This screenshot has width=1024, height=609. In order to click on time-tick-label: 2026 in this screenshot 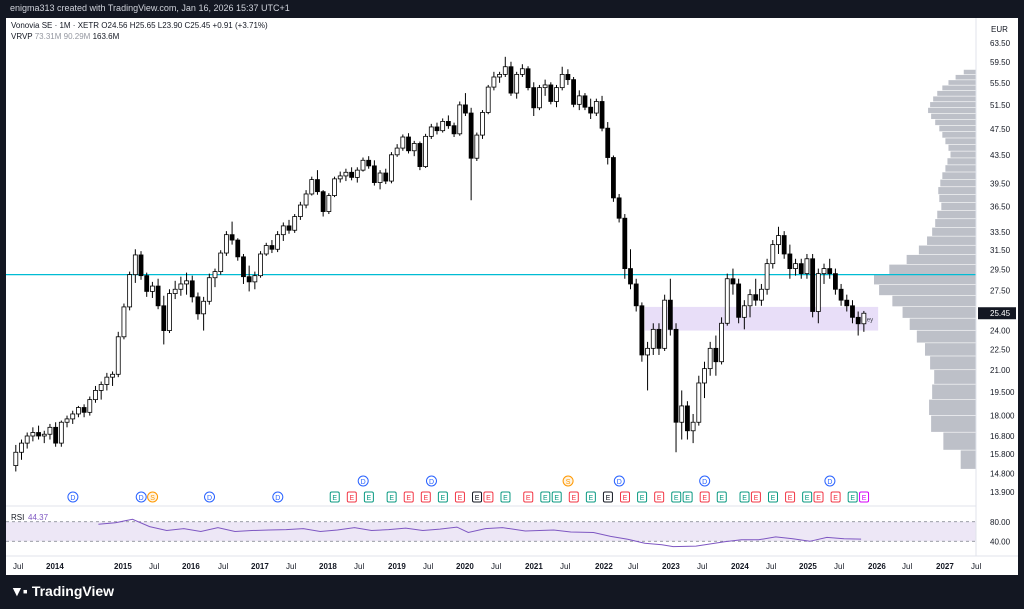, I will do `click(877, 566)`.